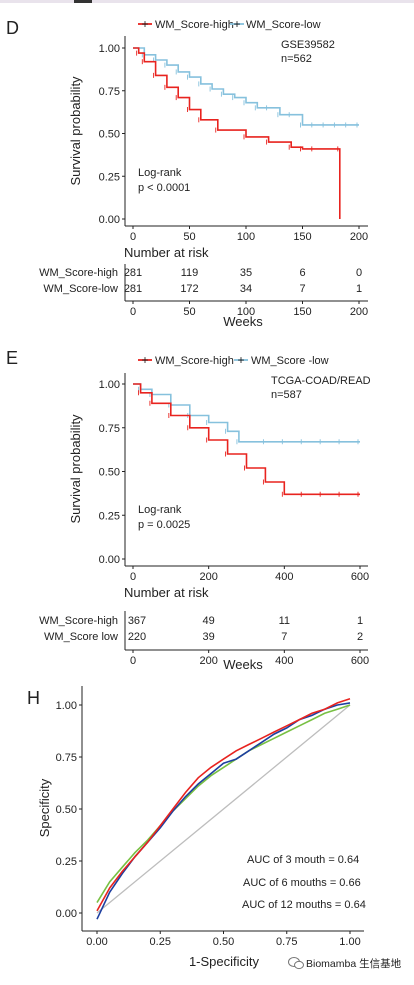 This screenshot has height=985, width=414. I want to click on d-n: n=562, so click(296, 59).